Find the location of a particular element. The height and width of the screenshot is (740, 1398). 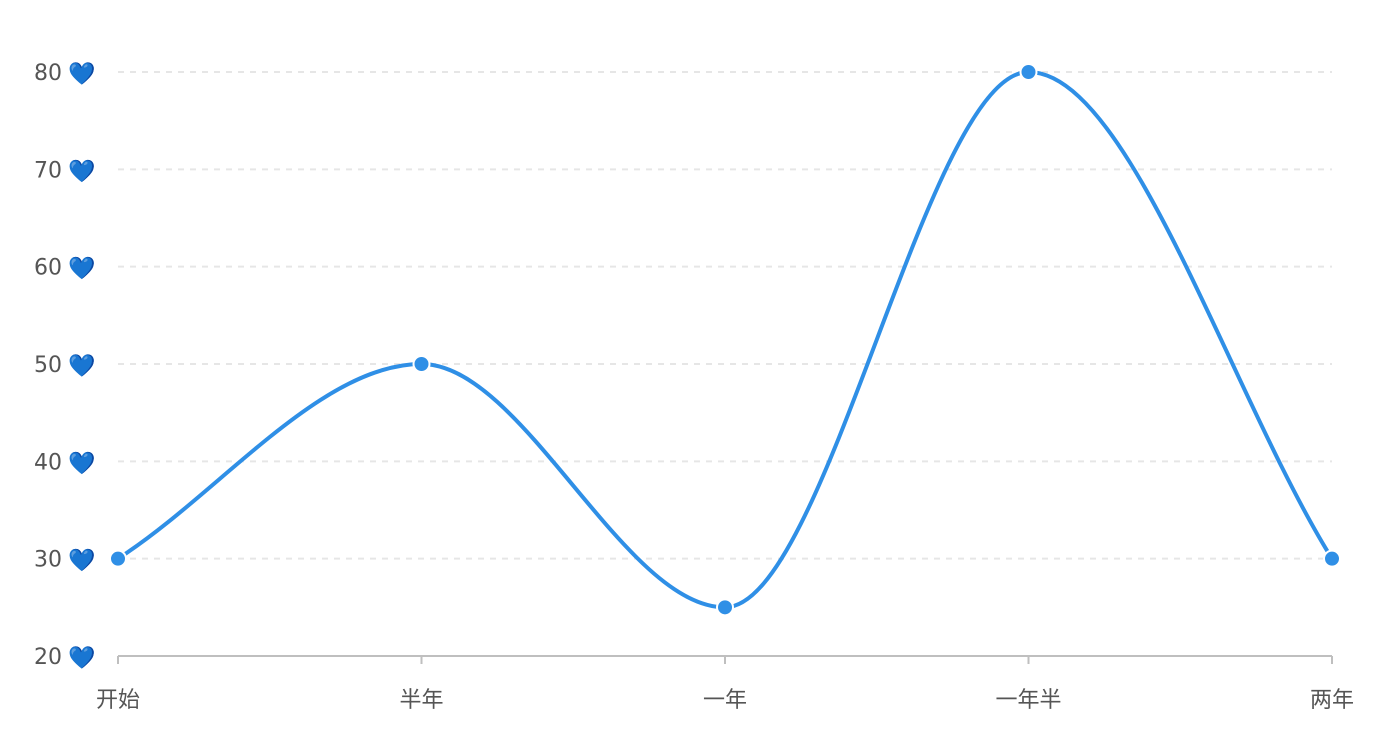

x-tick-label: 一年 is located at coordinates (725, 700).